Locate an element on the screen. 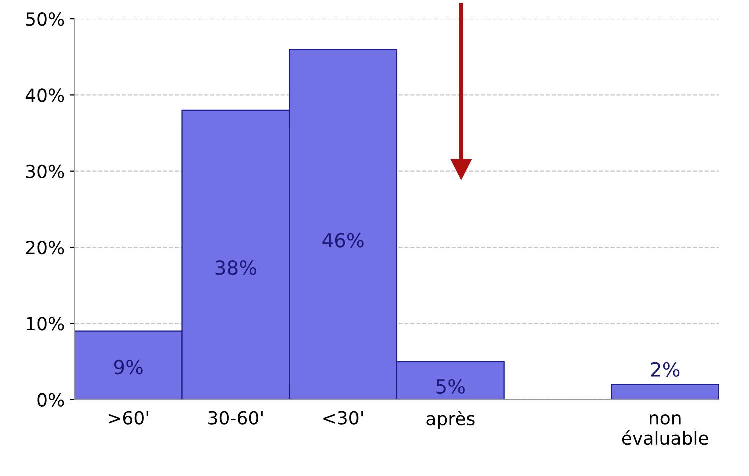 The height and width of the screenshot is (476, 749). y-tick-label: 0% is located at coordinates (51, 400).